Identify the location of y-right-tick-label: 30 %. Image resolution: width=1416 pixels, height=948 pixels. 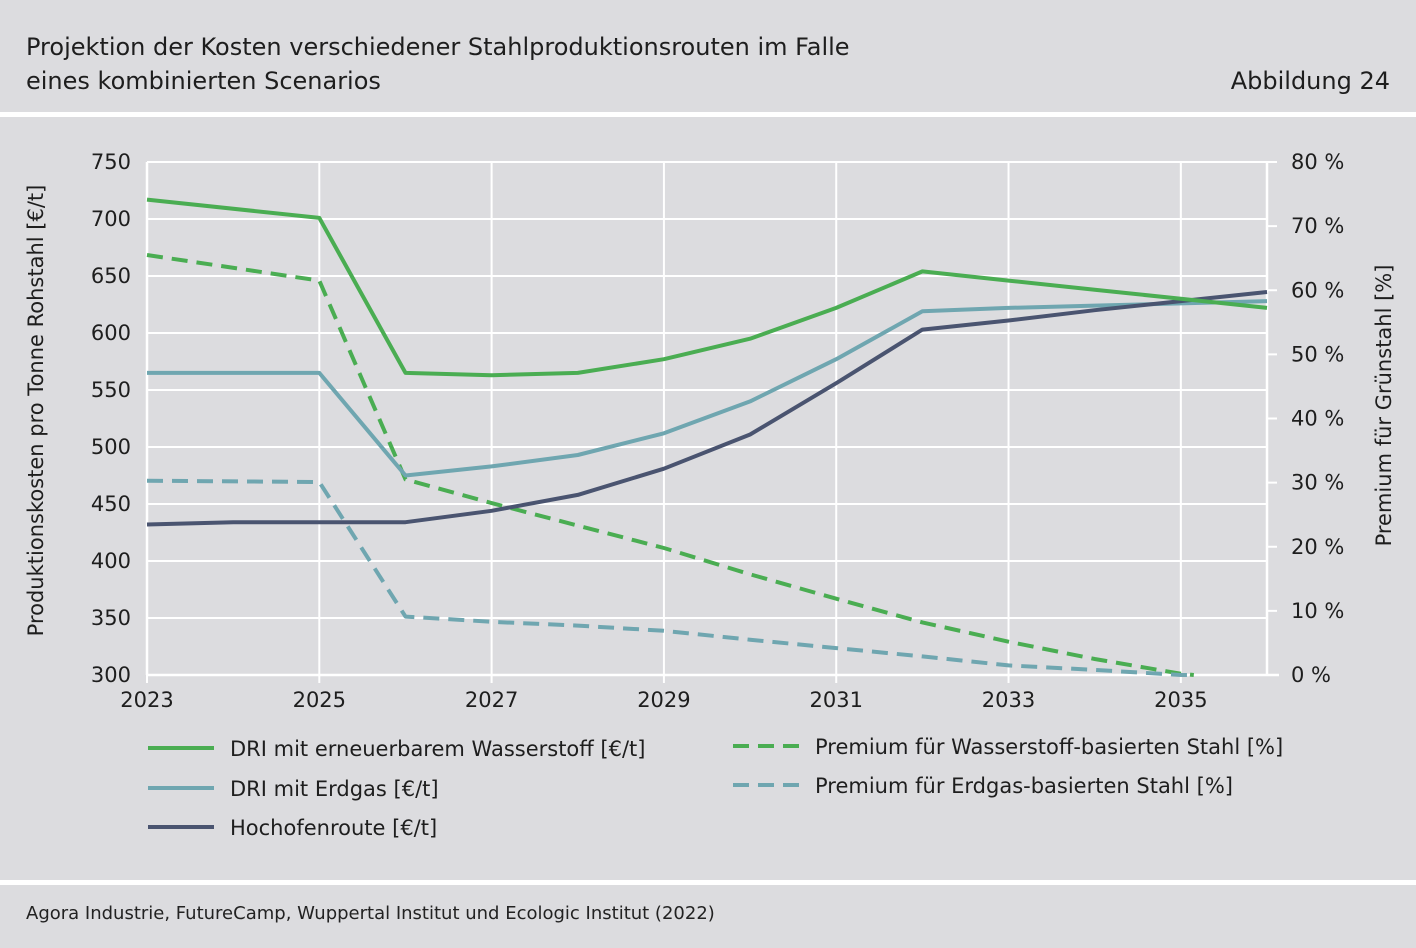
(1317, 483).